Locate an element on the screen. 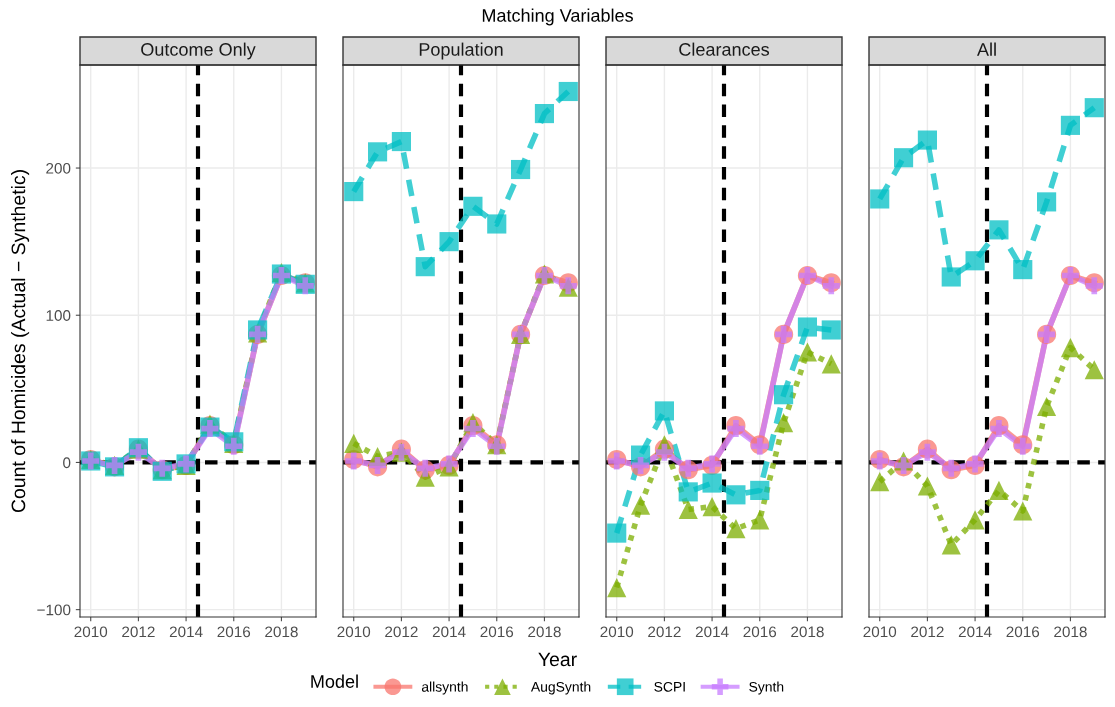 Image resolution: width=1115 pixels, height=707 pixels. legend-title: Model is located at coordinates (334, 681).